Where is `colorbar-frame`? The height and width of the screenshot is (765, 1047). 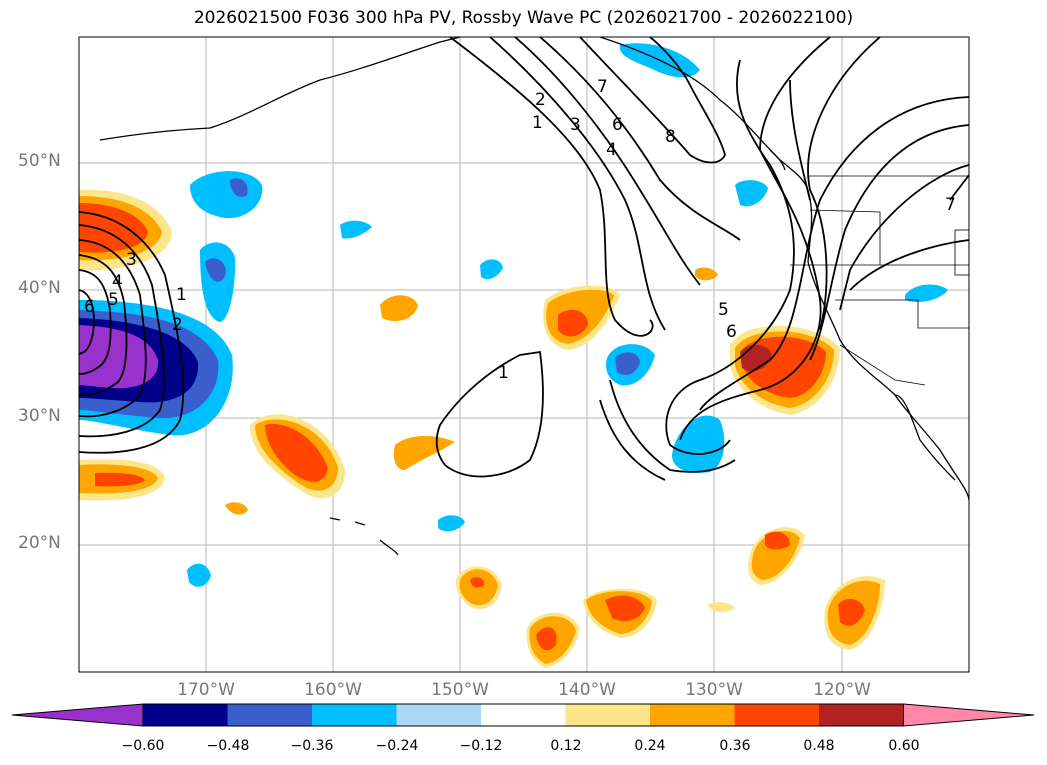 colorbar-frame is located at coordinates (523, 715).